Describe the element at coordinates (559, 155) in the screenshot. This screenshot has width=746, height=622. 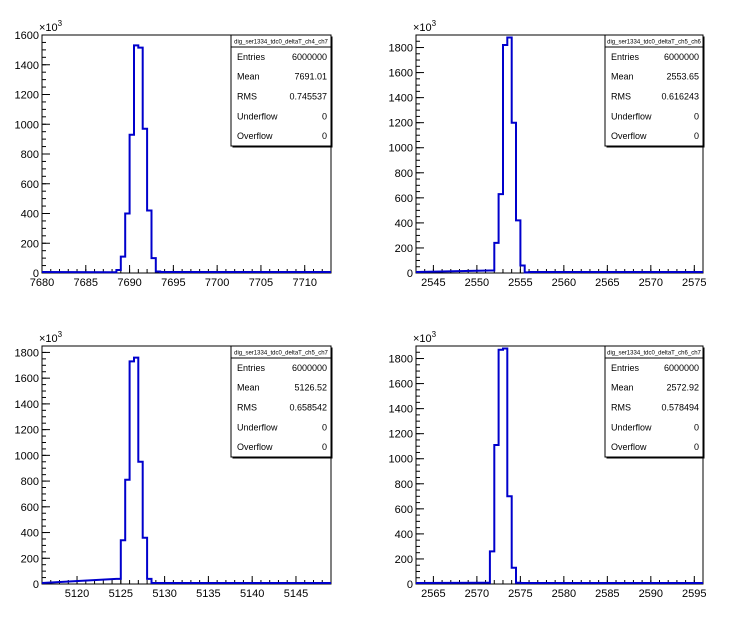
I see `histogram-line` at that location.